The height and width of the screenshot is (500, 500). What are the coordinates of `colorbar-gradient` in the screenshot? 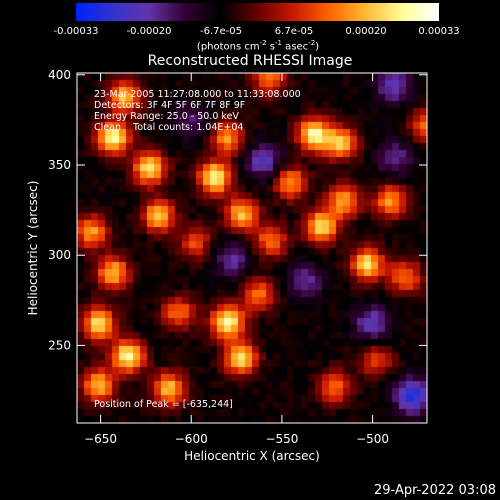 It's located at (257, 12).